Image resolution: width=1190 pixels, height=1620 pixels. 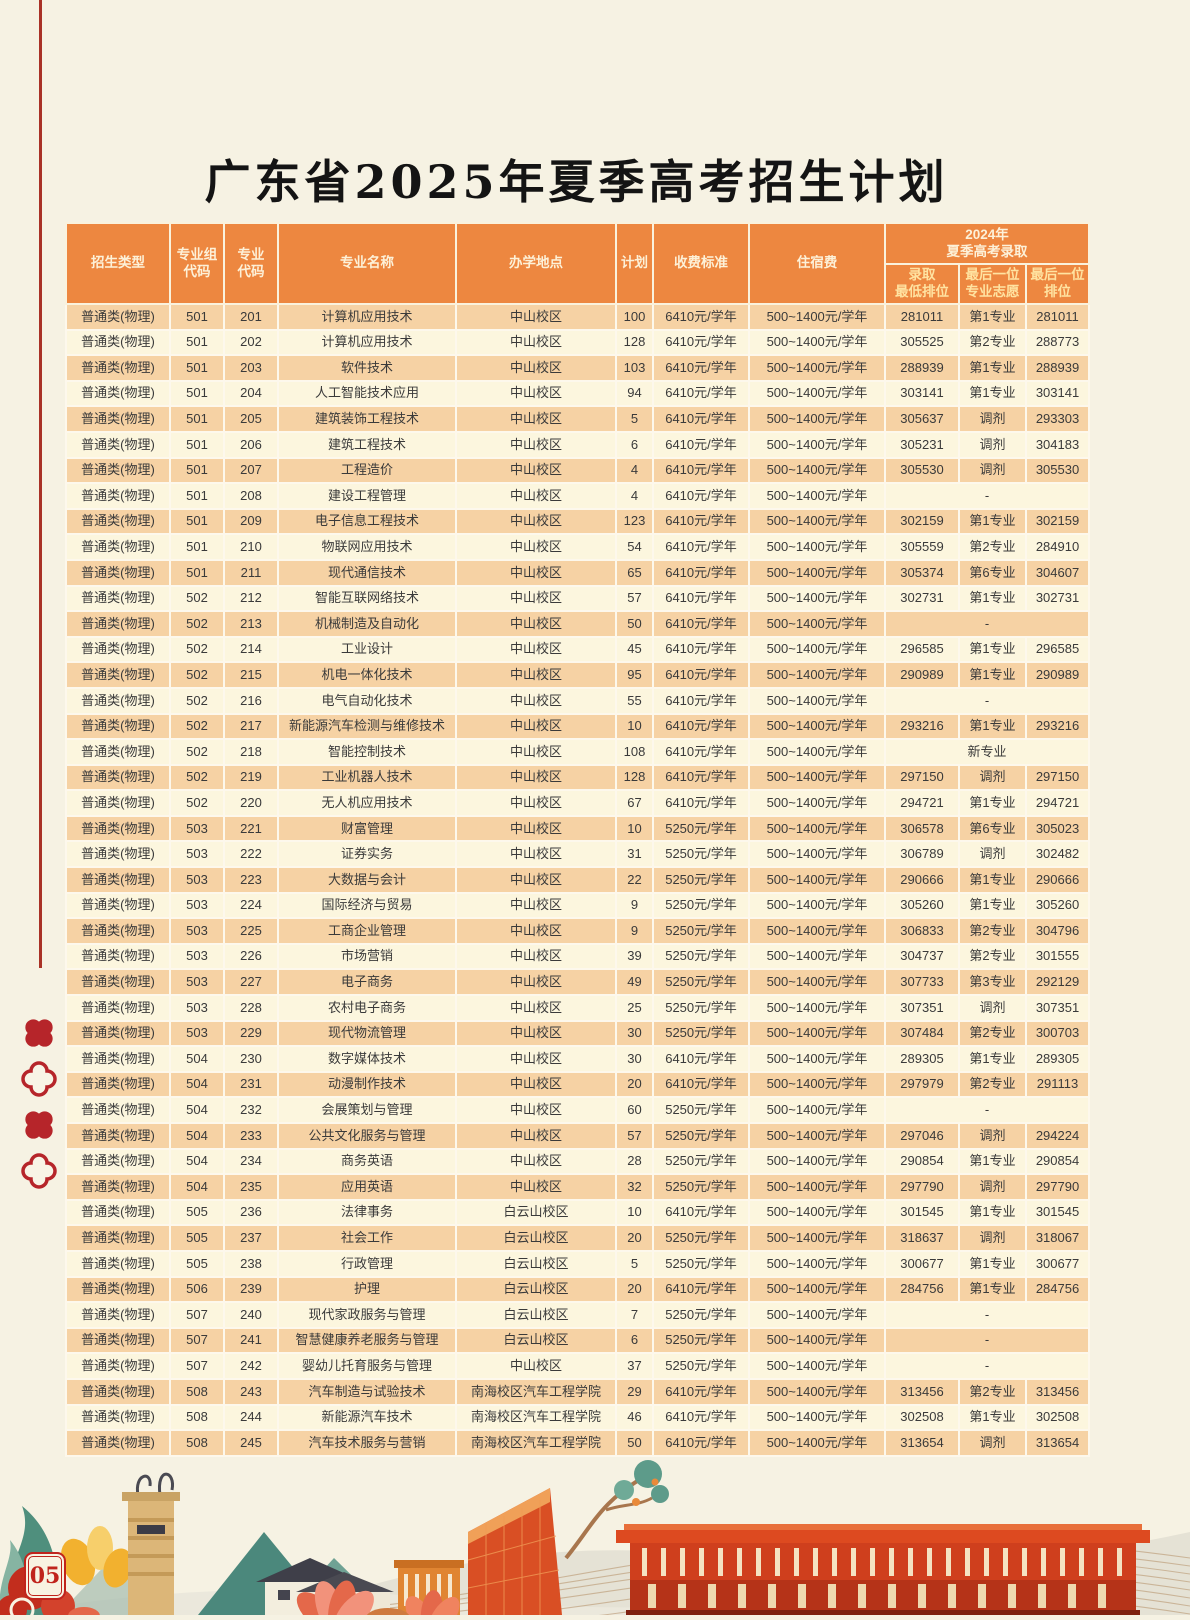 I want to click on cell-group-code: 501, so click(x=197, y=368).